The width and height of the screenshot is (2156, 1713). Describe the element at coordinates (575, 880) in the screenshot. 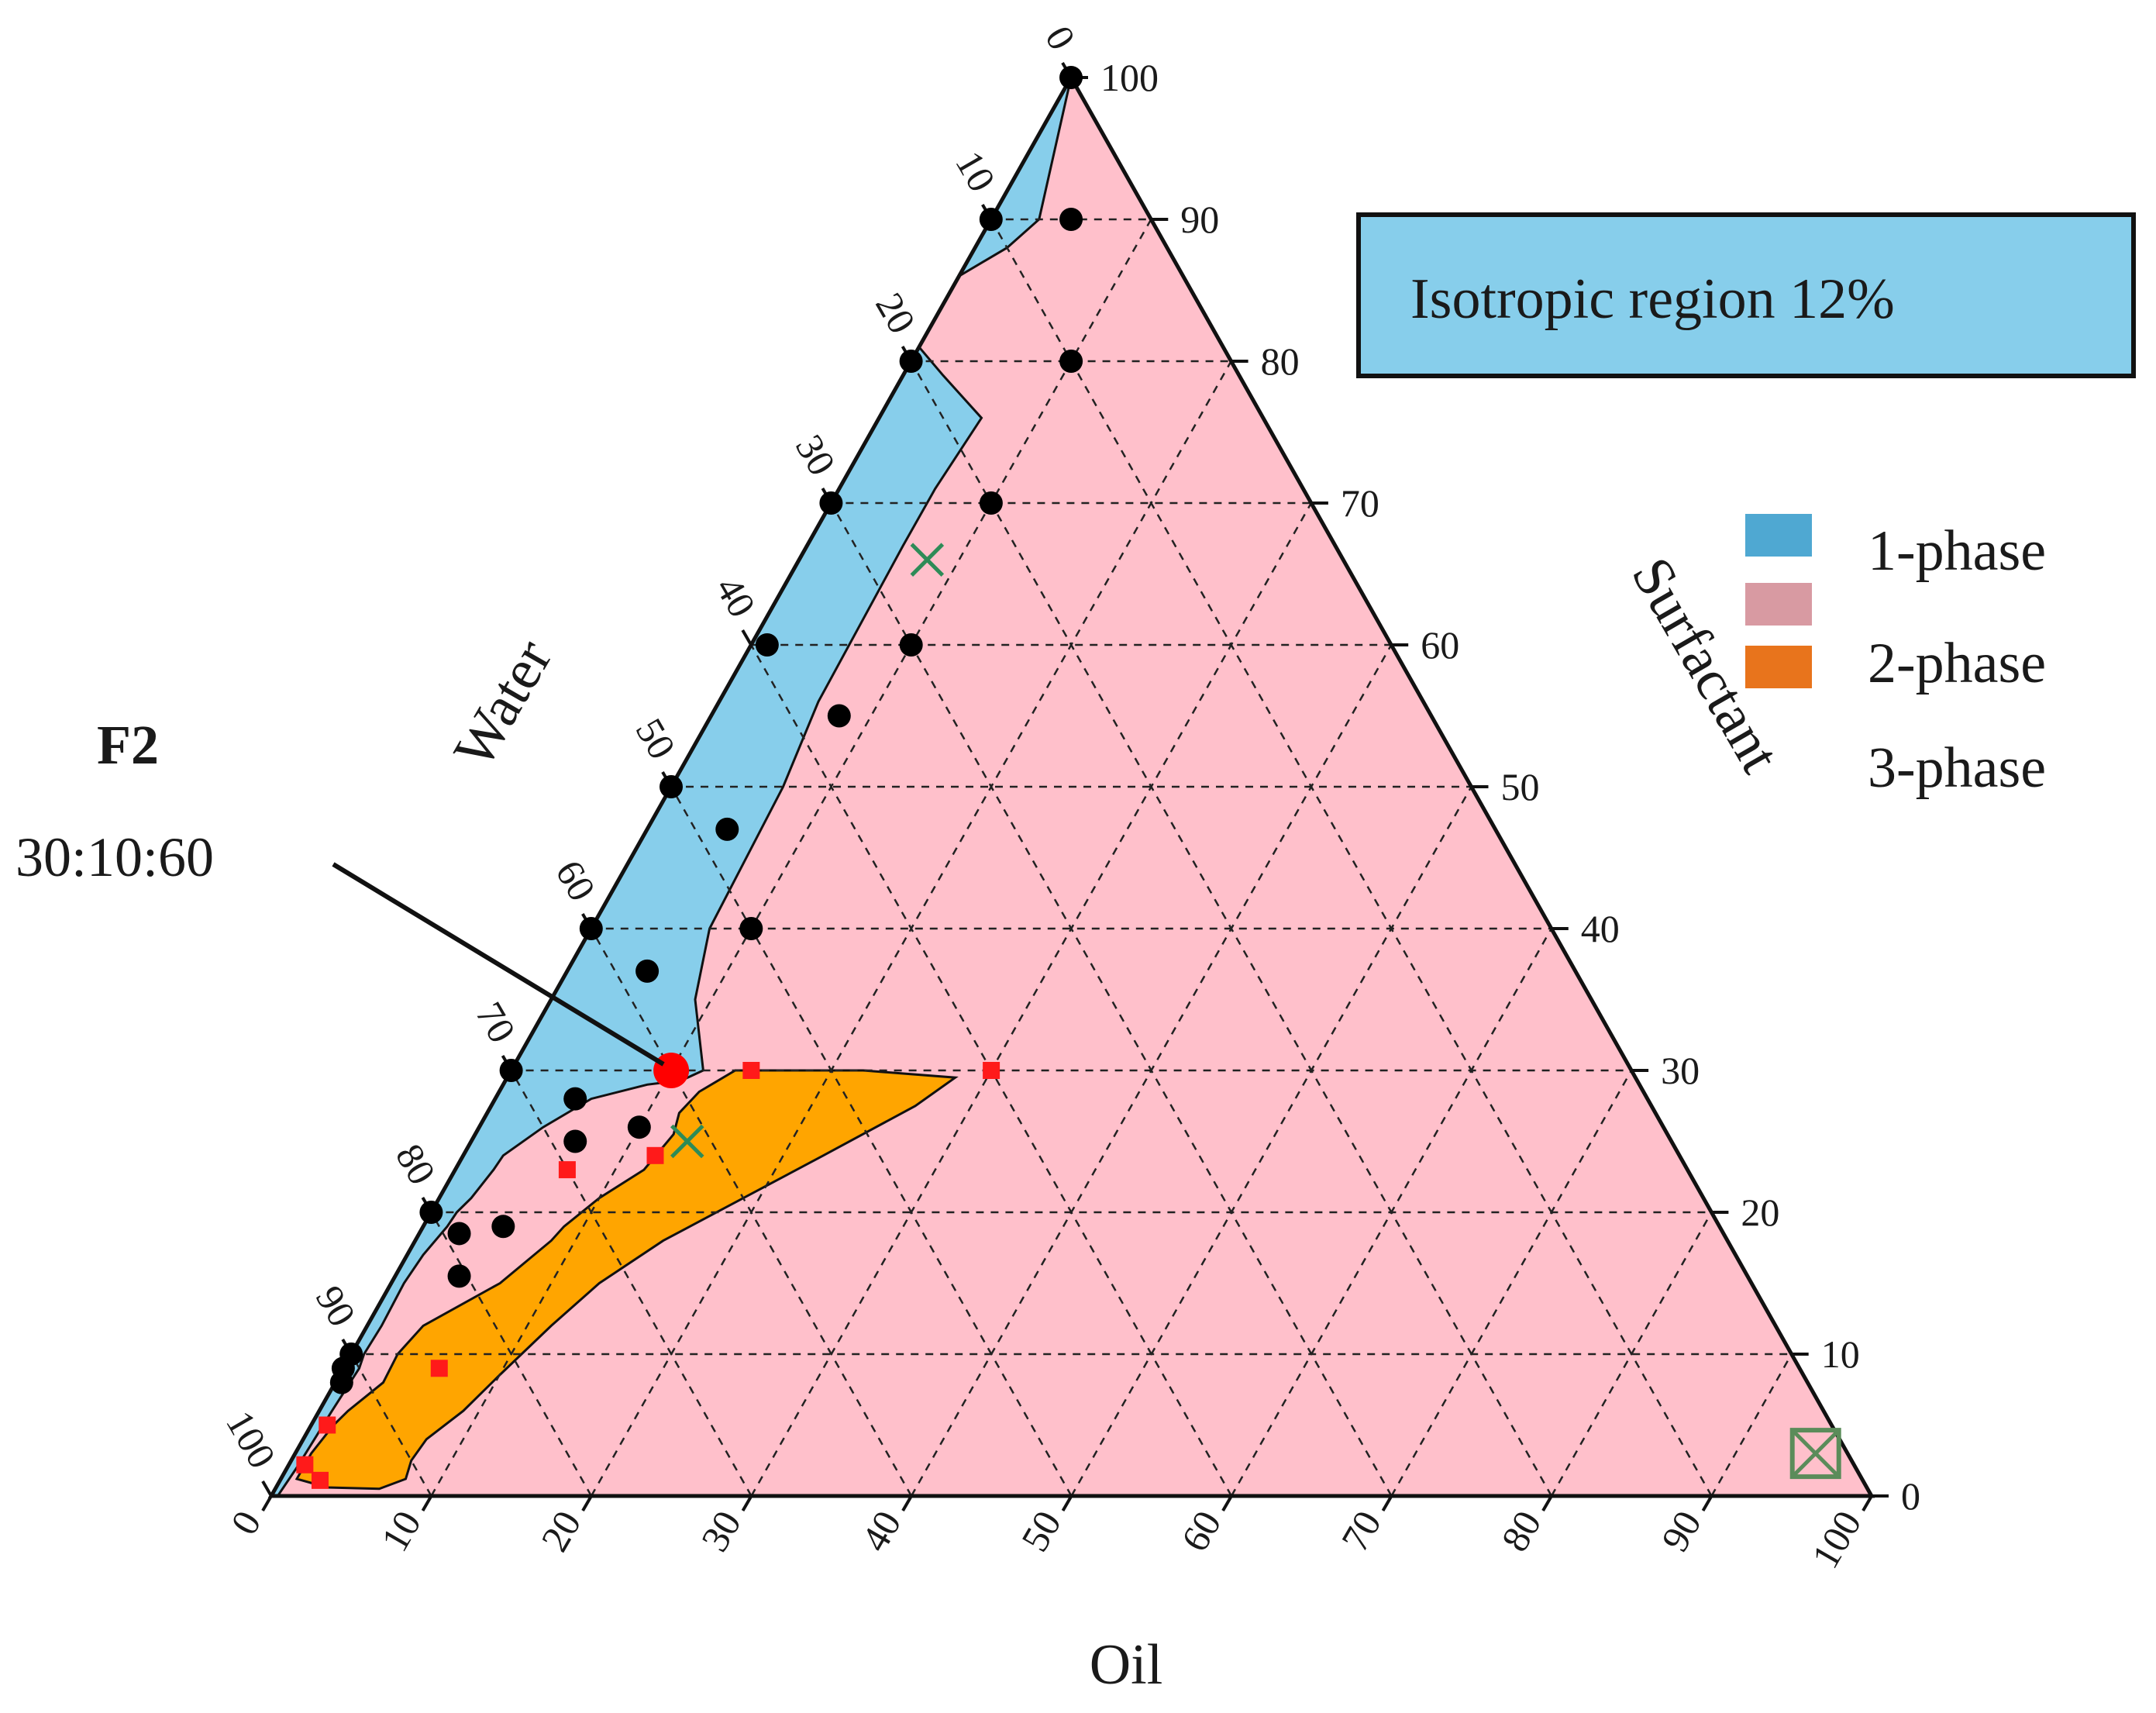

I see `left-tick-label-60: 60` at that location.